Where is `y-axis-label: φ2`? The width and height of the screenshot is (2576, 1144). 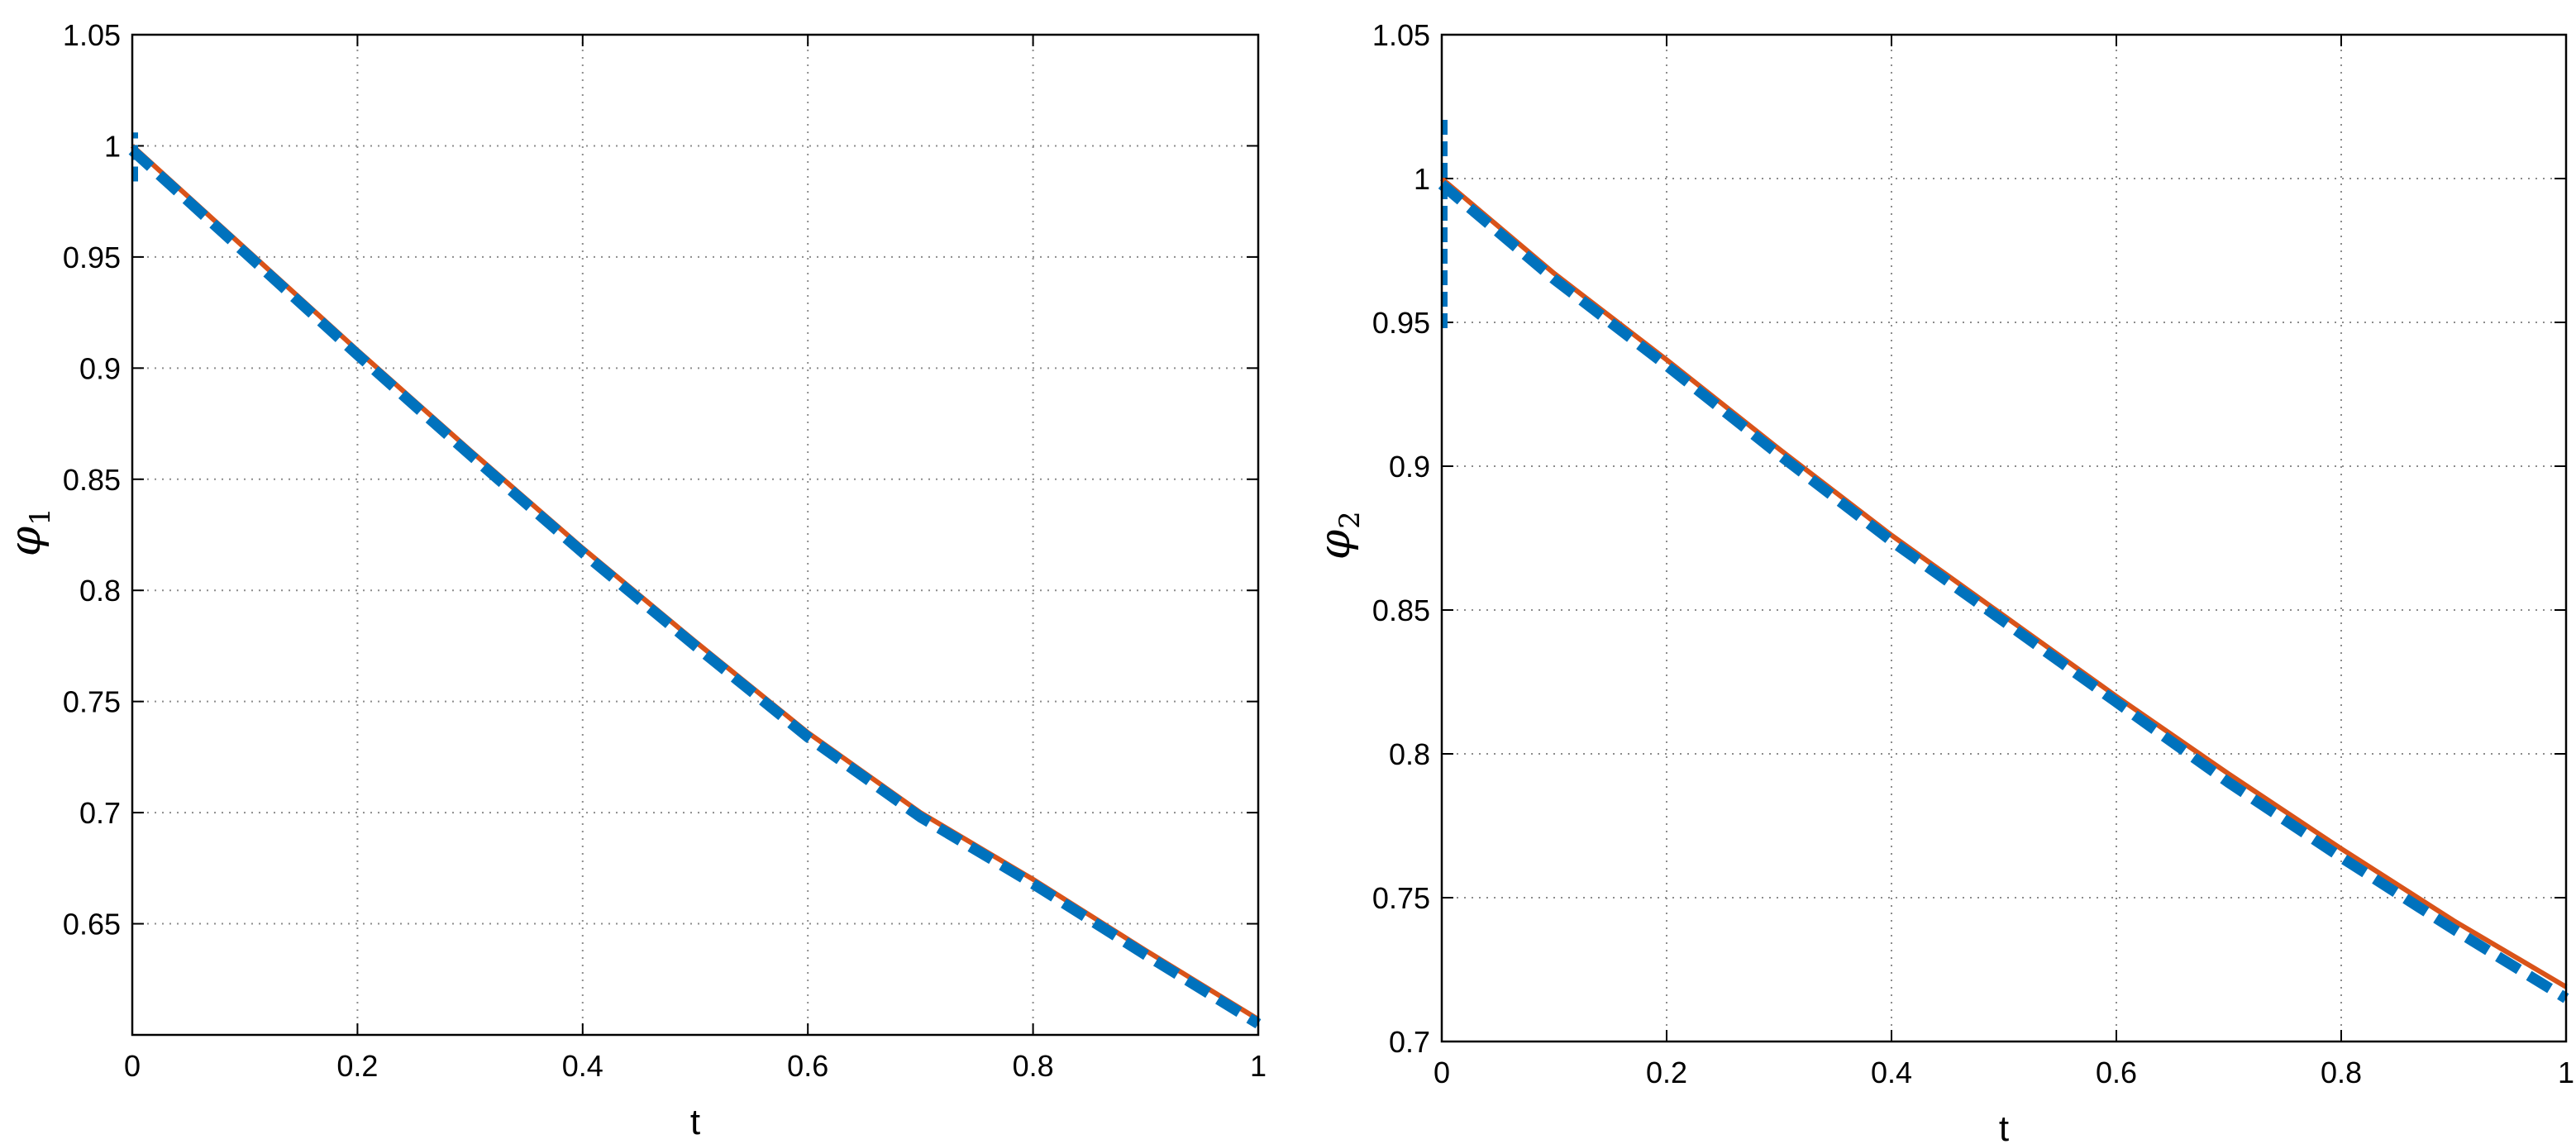 y-axis-label: φ2 is located at coordinates (1338, 535).